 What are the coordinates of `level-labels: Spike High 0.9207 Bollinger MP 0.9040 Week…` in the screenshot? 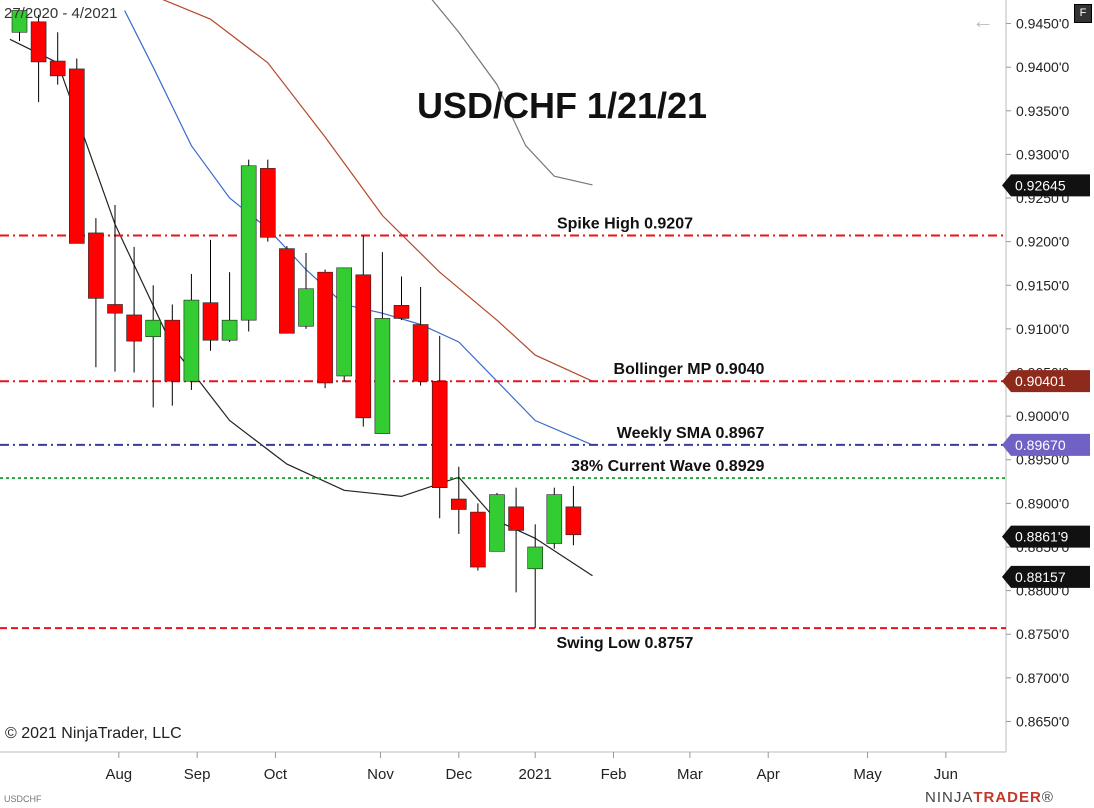 It's located at (661, 434).